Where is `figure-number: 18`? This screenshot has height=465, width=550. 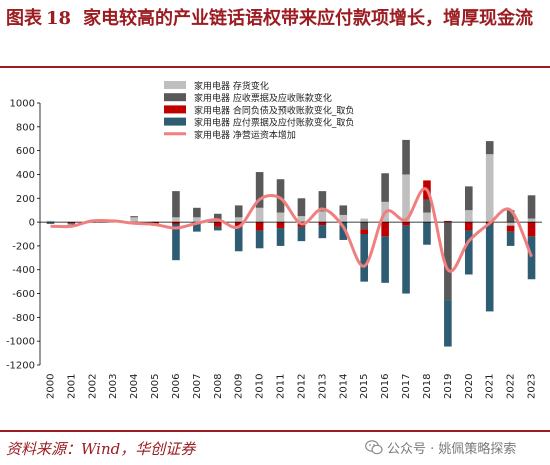
figure-number: 18 is located at coordinates (59, 18).